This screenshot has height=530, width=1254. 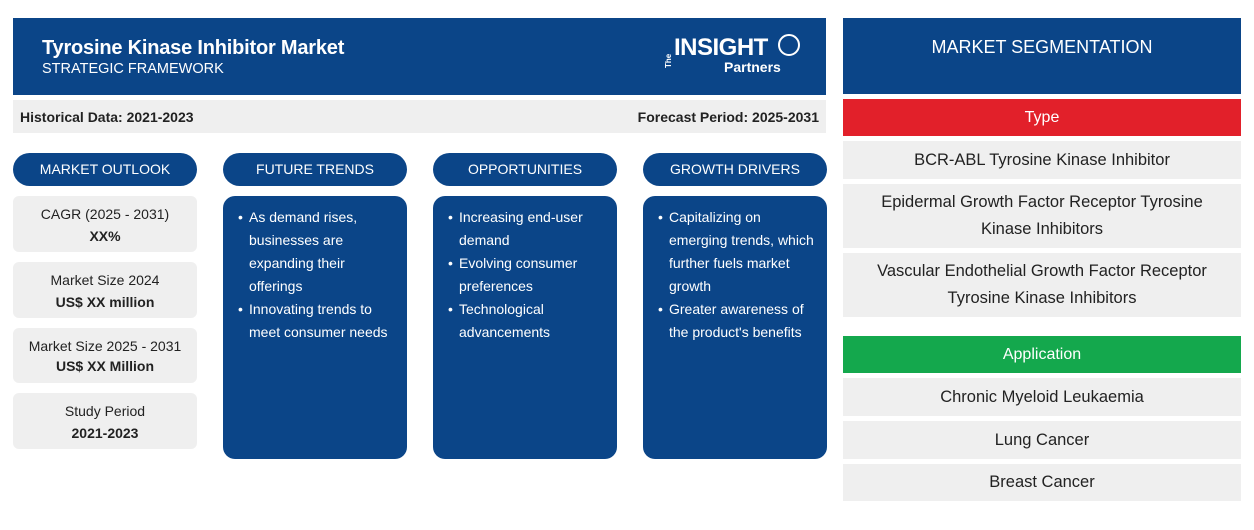 What do you see at coordinates (105, 355) in the screenshot?
I see `stat-market-size-forecast: Market Size 2025 - 2031 US$ XX Million` at bounding box center [105, 355].